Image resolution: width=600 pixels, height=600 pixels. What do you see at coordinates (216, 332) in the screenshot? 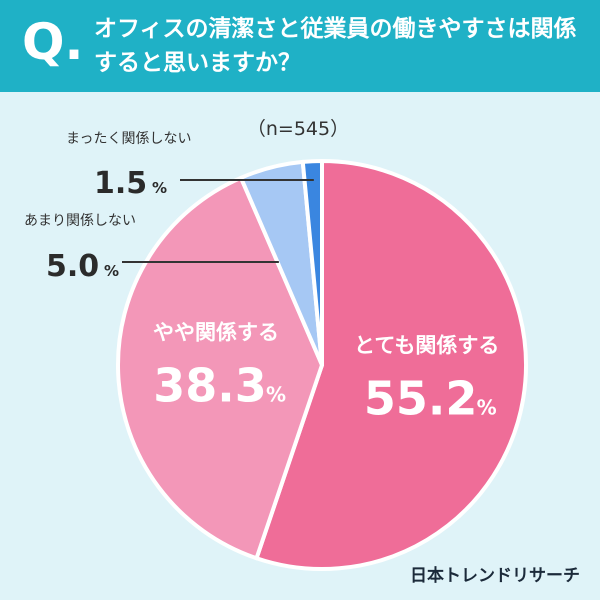
I see `slice-label-name-1: やや関係する` at bounding box center [216, 332].